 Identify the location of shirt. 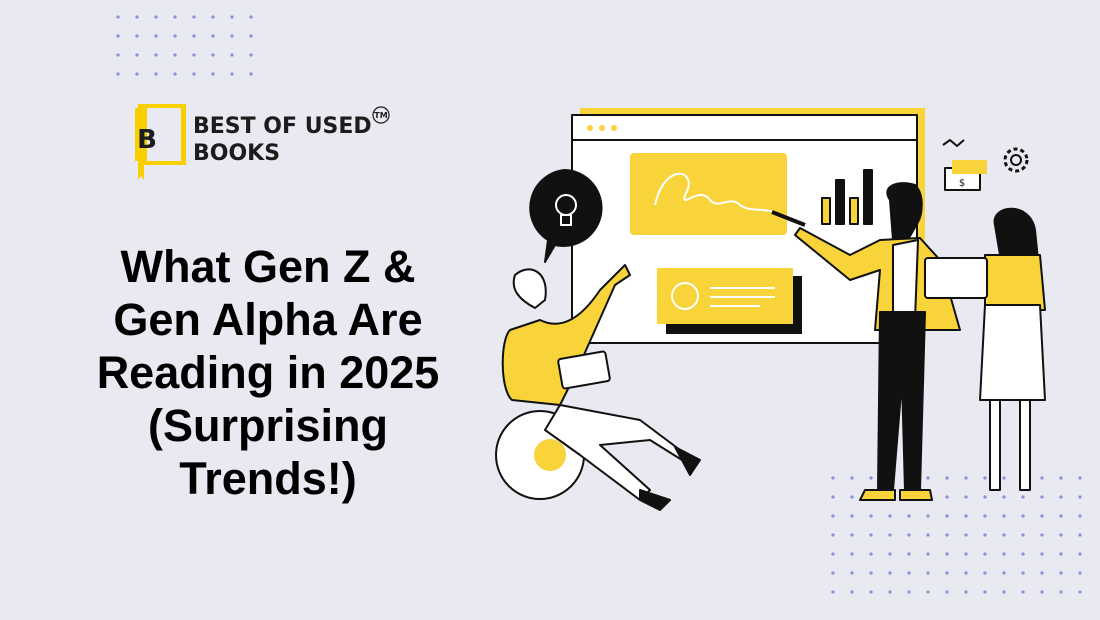
(905, 280).